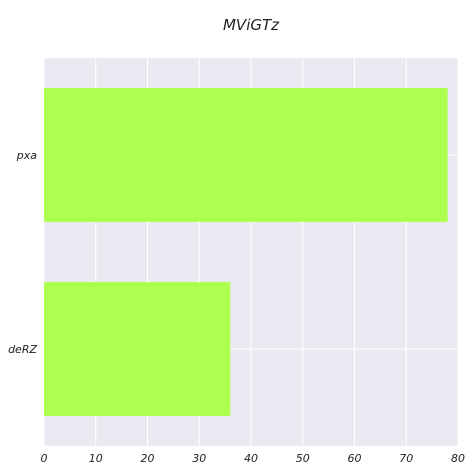 The image size is (472, 472). I want to click on x-tick-label: 80, so click(458, 458).